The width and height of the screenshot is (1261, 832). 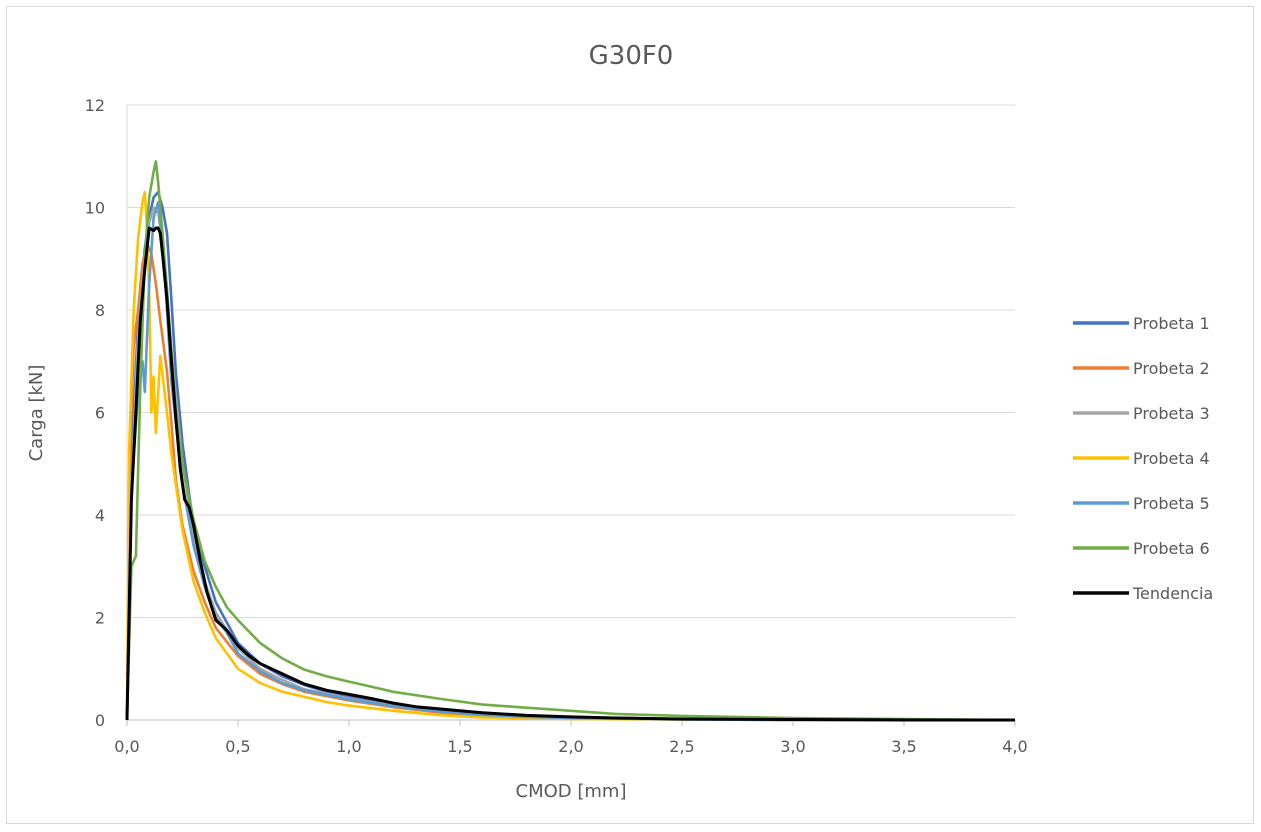 What do you see at coordinates (1171, 413) in the screenshot?
I see `legend-label: Probeta 3` at bounding box center [1171, 413].